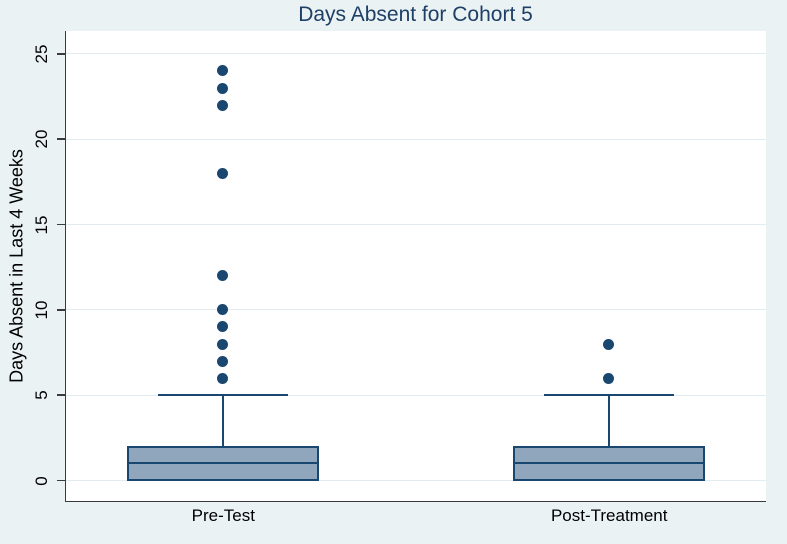 The image size is (787, 544). What do you see at coordinates (415, 14) in the screenshot?
I see `chart-title: Days Absent for Cohort 5` at bounding box center [415, 14].